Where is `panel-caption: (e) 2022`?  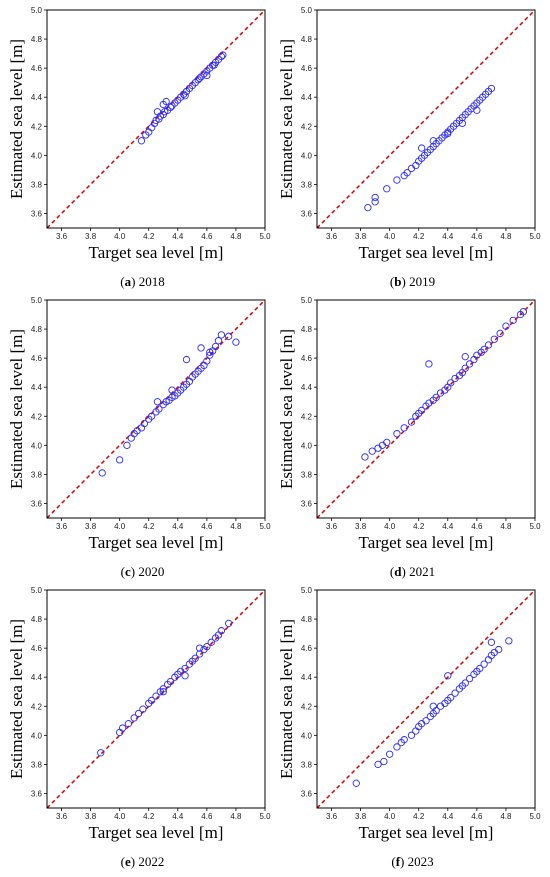 panel-caption: (e) 2022 is located at coordinates (142, 861).